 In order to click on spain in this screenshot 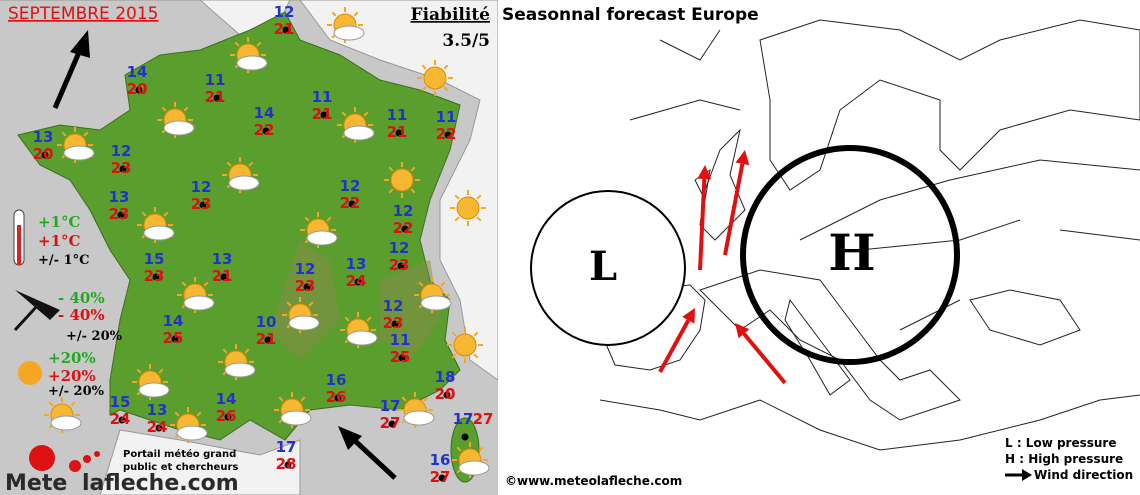, I will do `click(200, 462)`.